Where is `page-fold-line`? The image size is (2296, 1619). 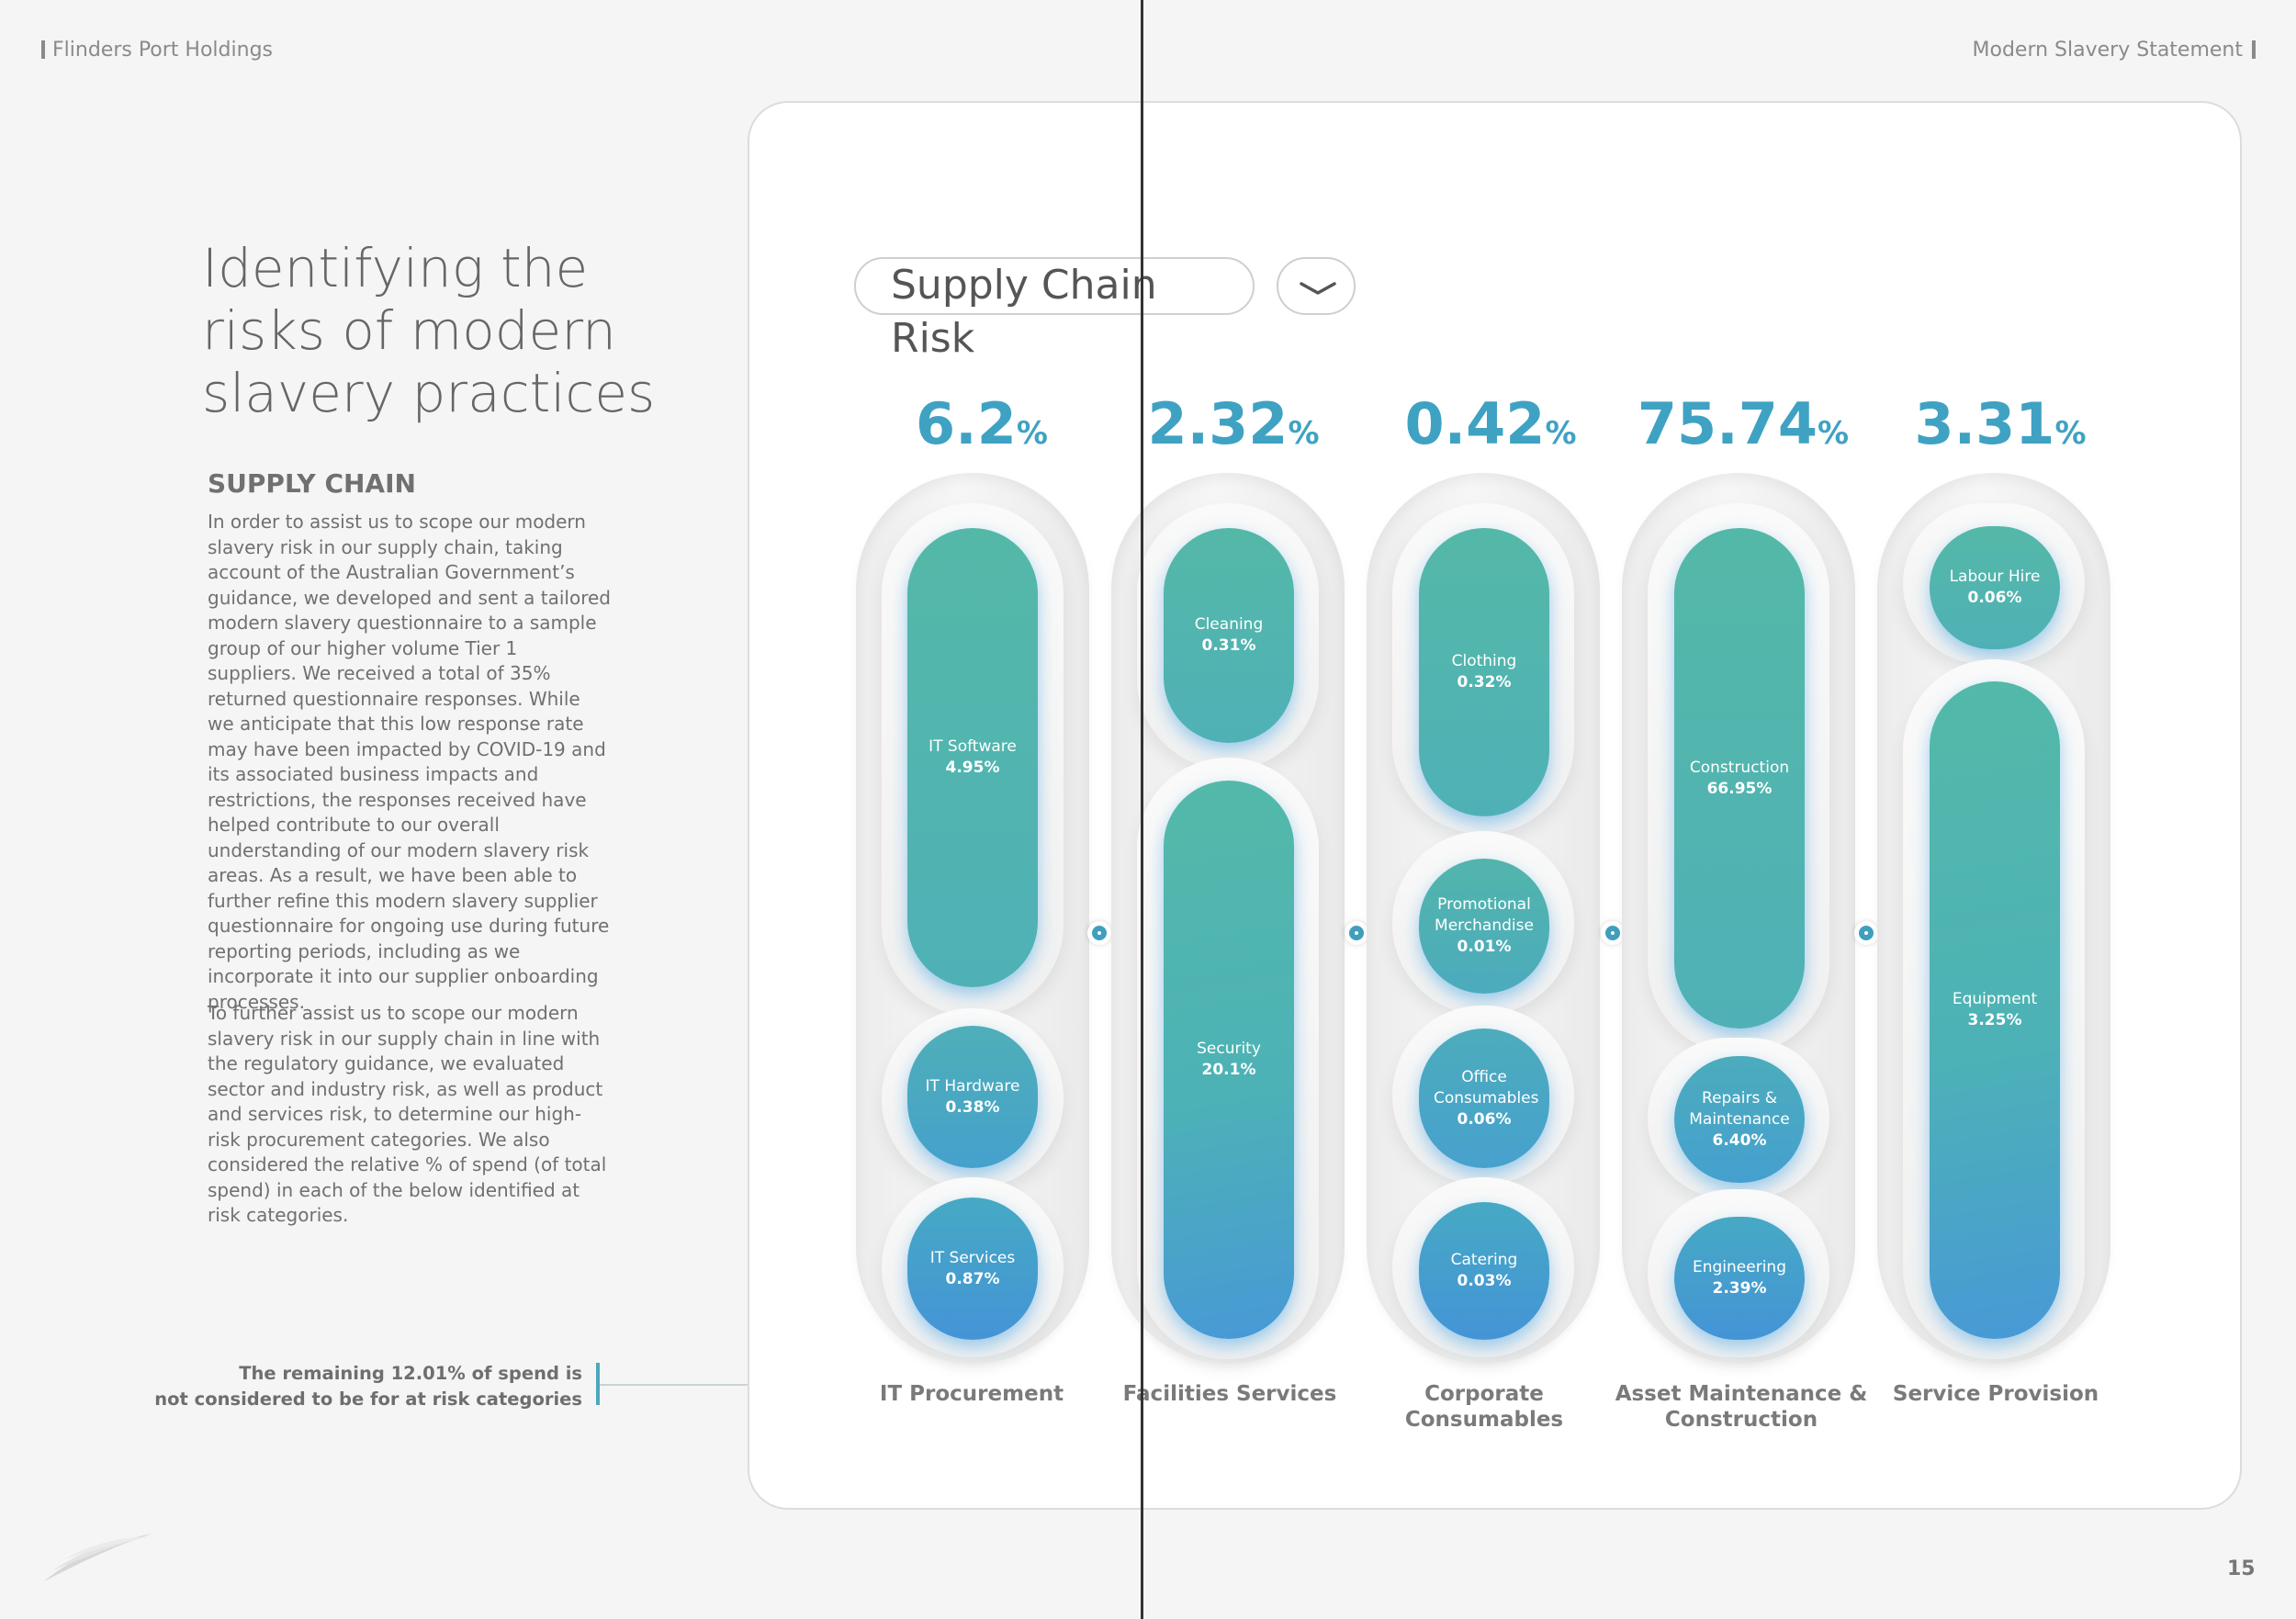
page-fold-line is located at coordinates (1142, 809).